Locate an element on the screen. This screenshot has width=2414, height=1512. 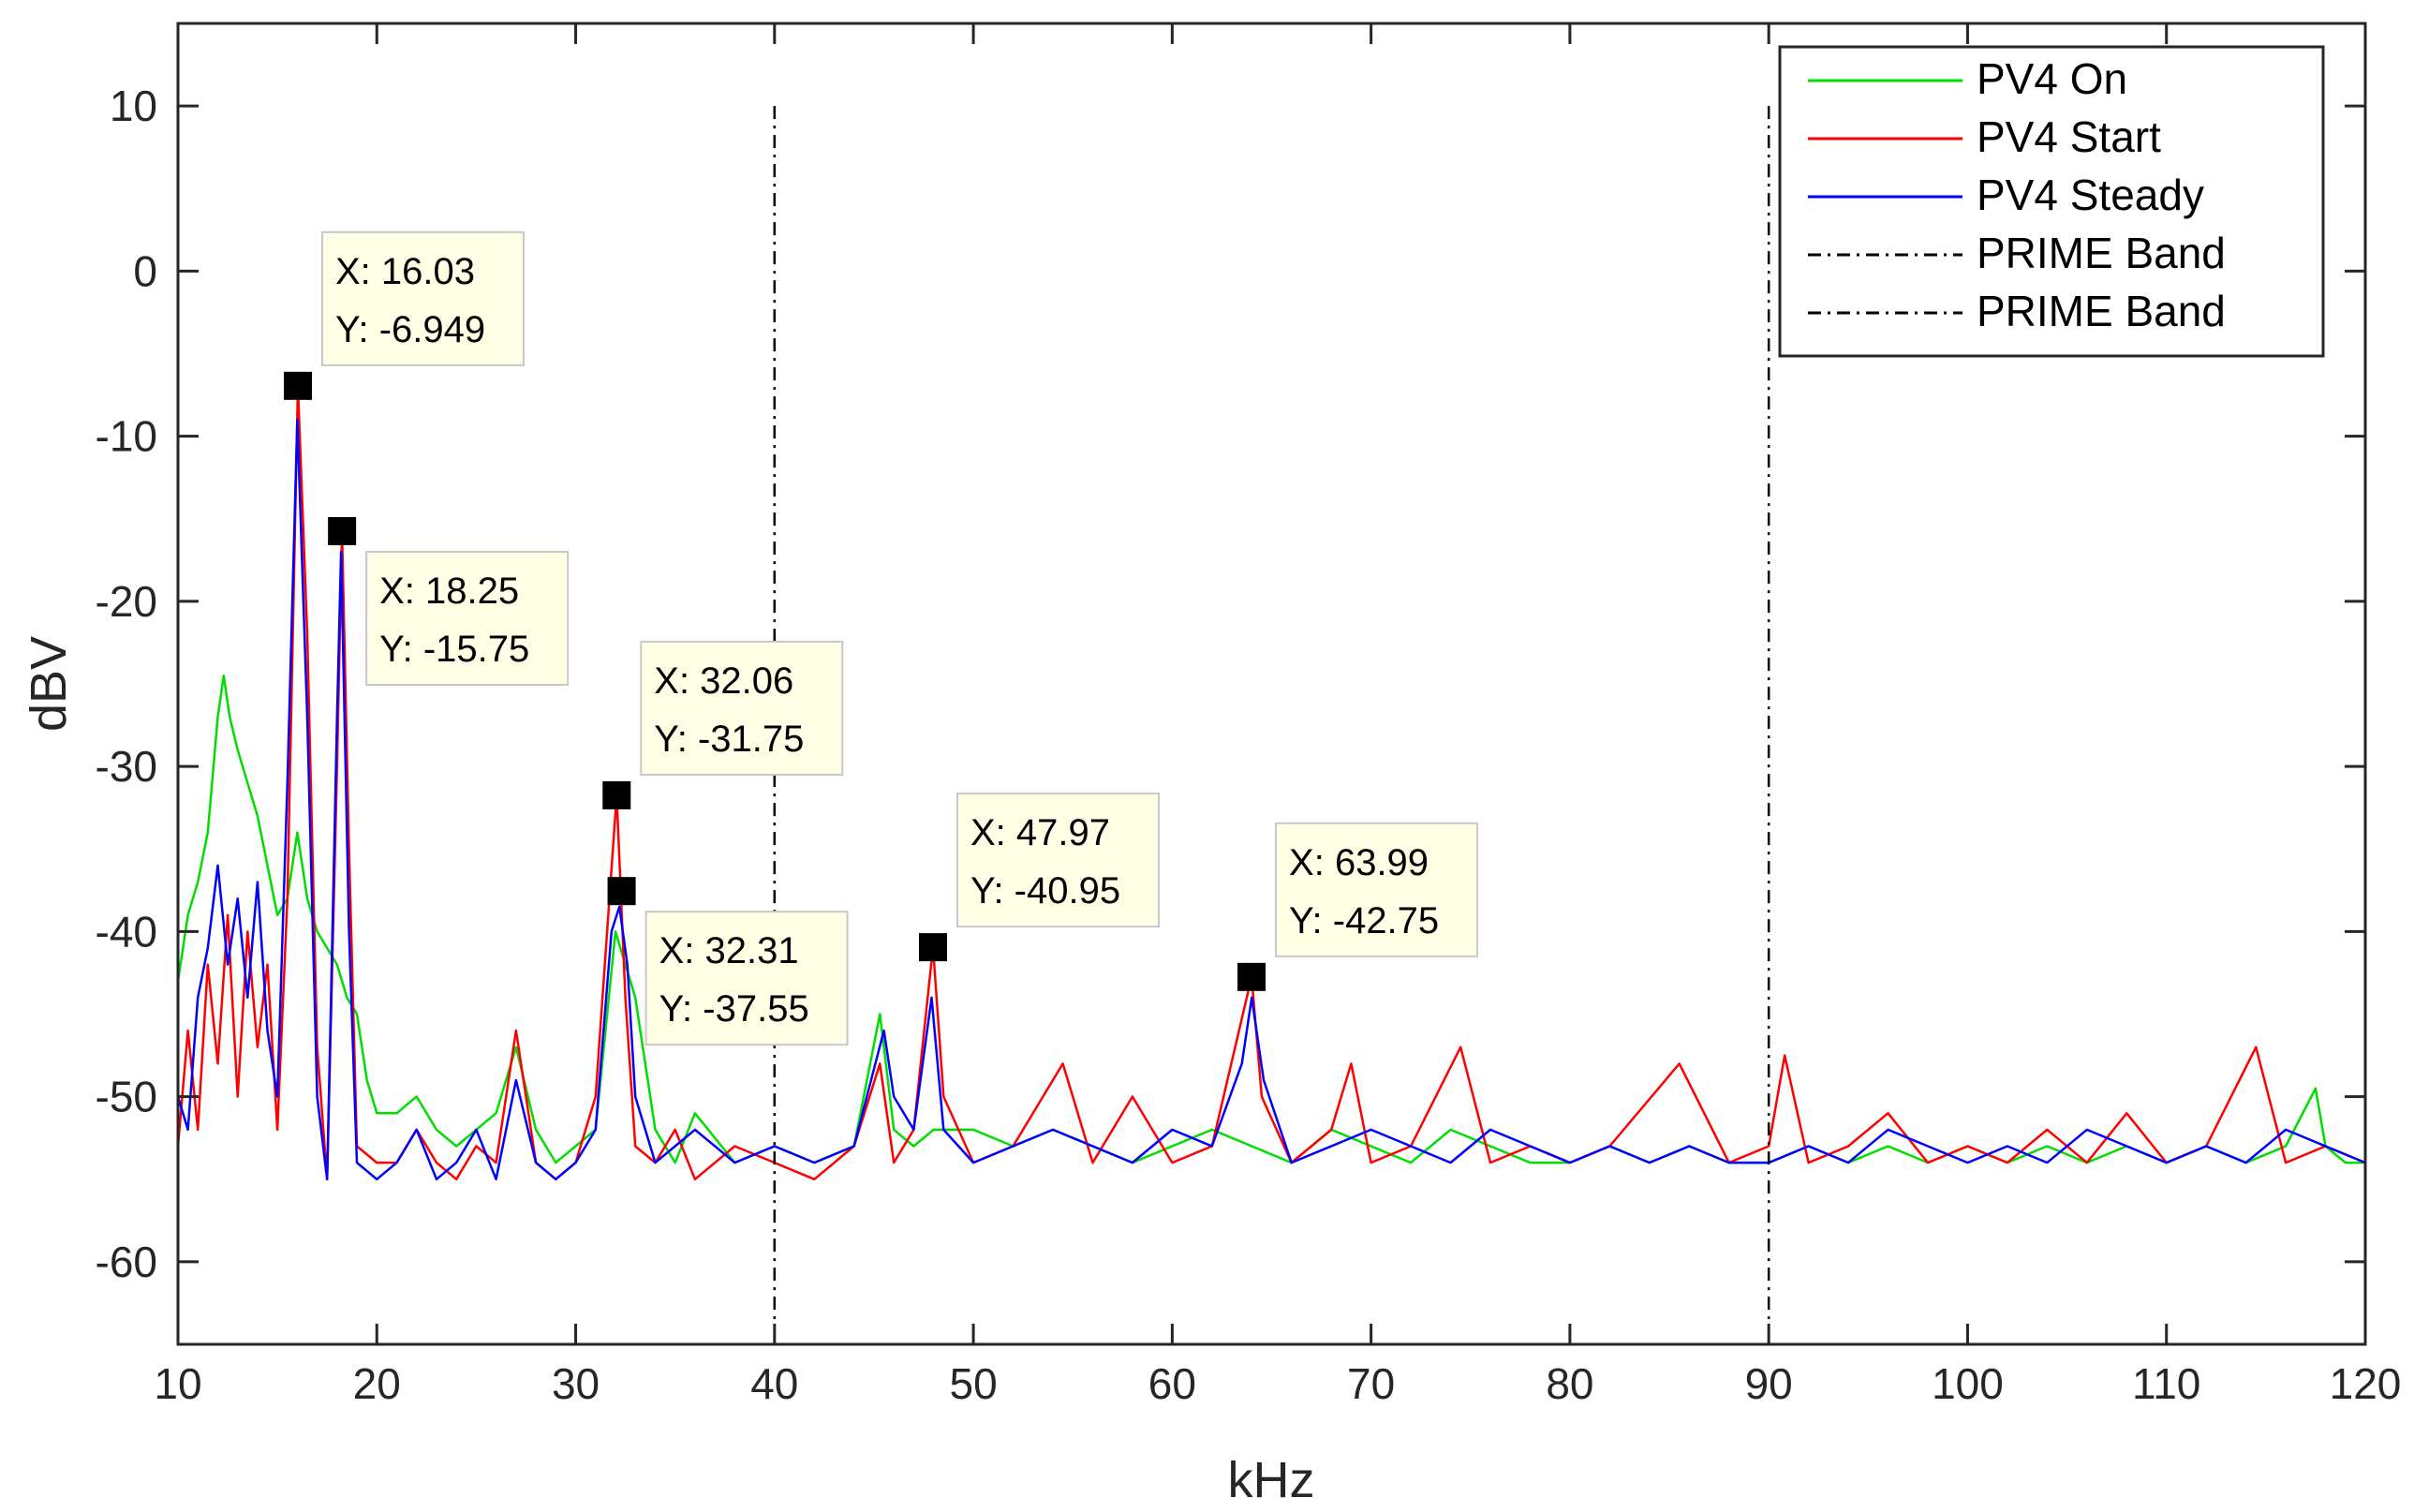
x-tick-label: 110 is located at coordinates (2166, 1383).